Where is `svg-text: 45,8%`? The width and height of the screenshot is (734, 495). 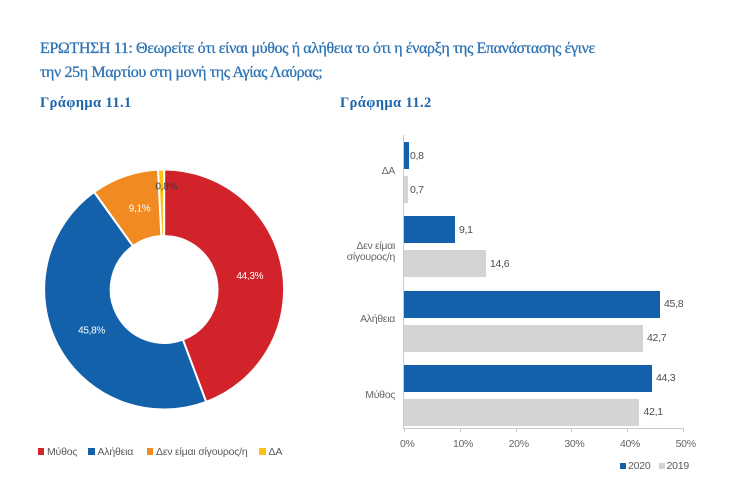
svg-text: 45,8% is located at coordinates (91, 331).